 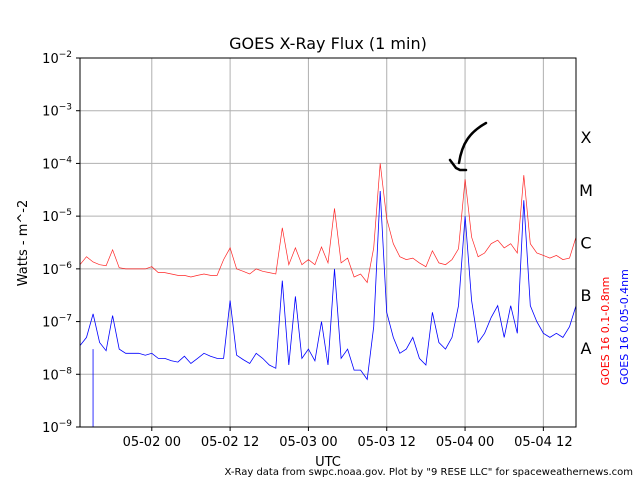 What do you see at coordinates (605, 331) in the screenshot?
I see `legend-series-long: GOES 16 0.1-0.8nm` at bounding box center [605, 331].